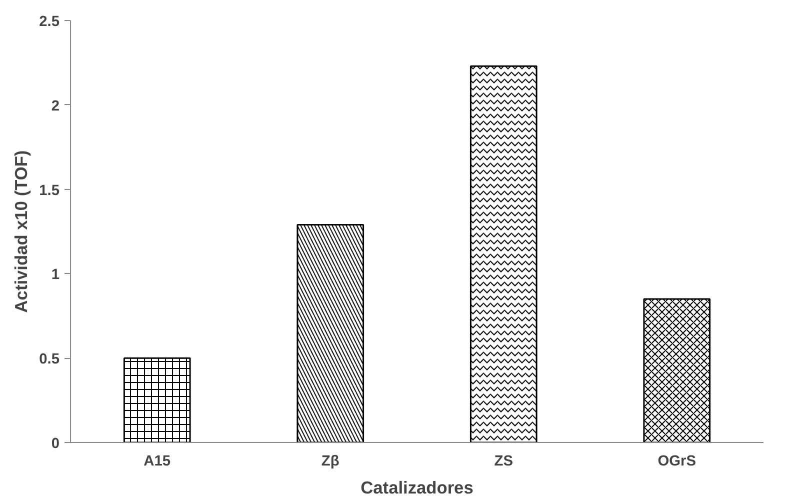  I want to click on x-tick-label: Zβ, so click(330, 462).